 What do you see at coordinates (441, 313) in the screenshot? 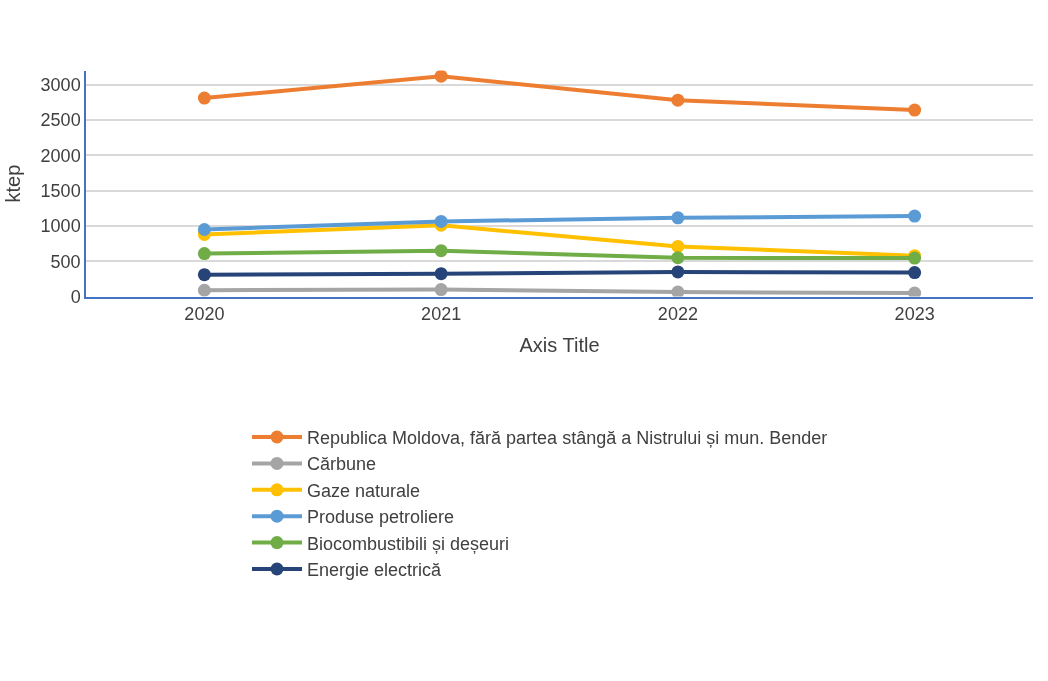
I see `x-tick-label: 2021` at bounding box center [441, 313].